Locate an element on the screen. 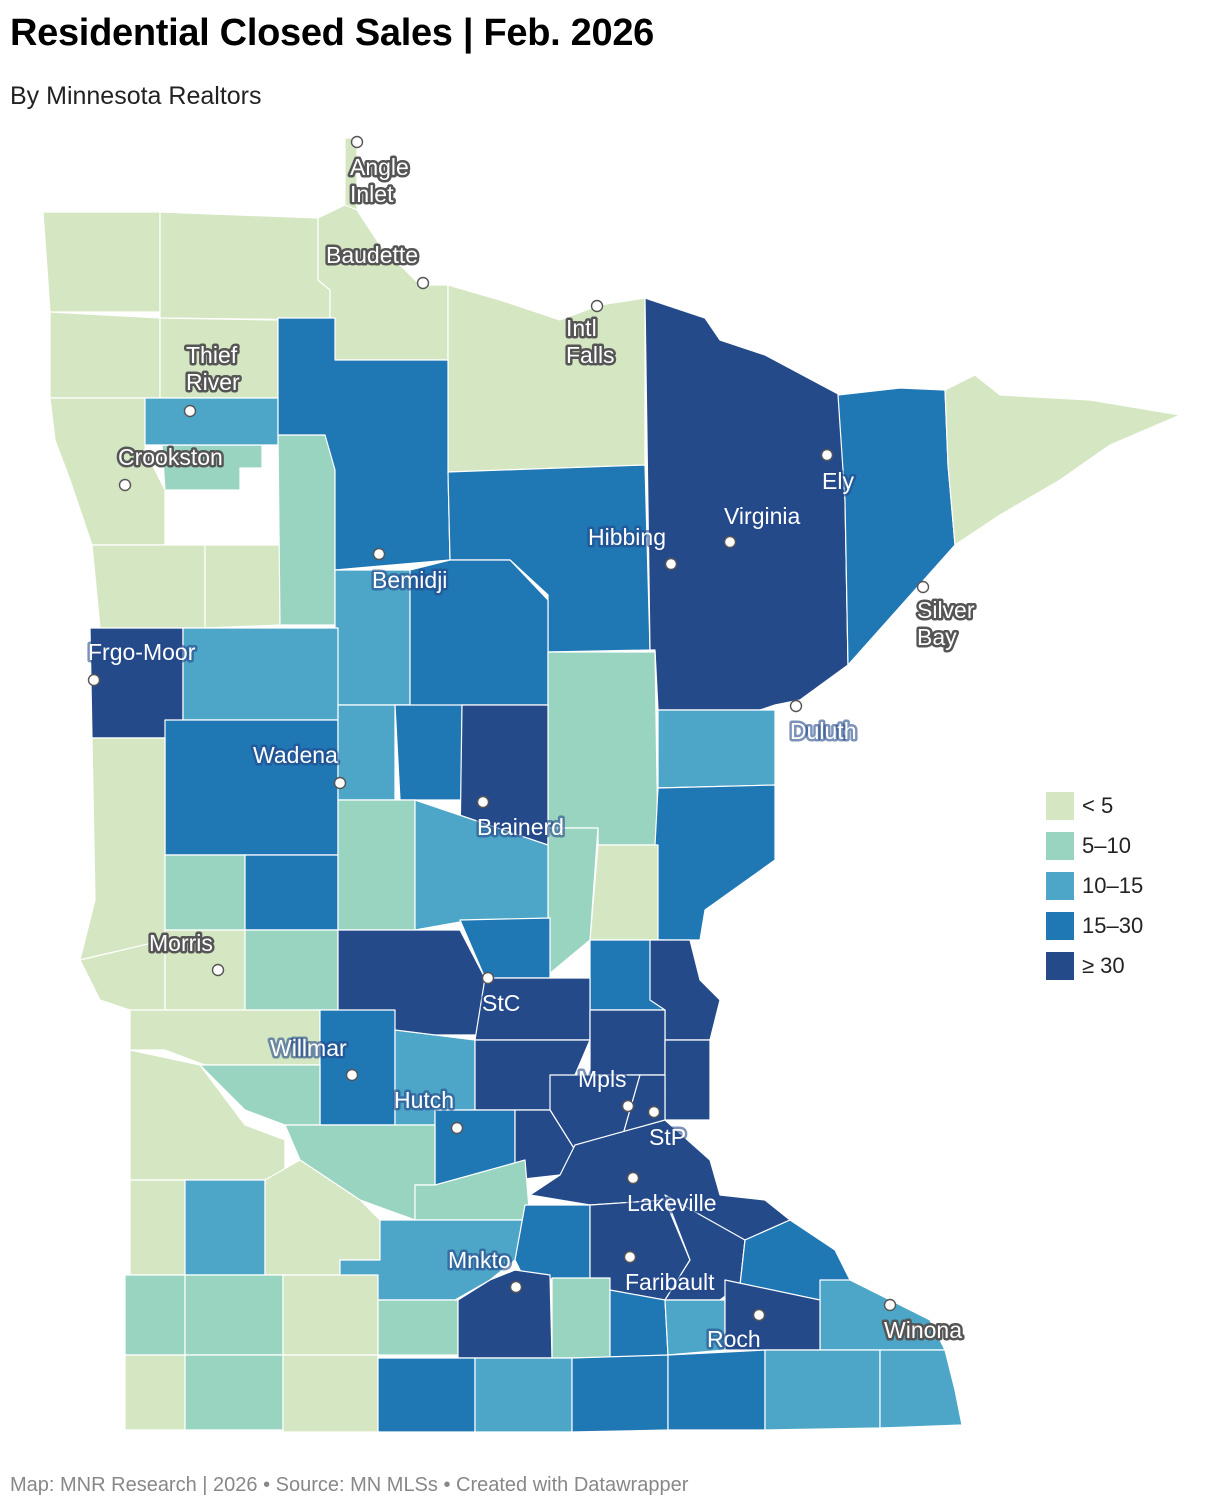  map-legend: < 5 5–10 10–15 15–30 ≥ 30 is located at coordinates (1094, 886).